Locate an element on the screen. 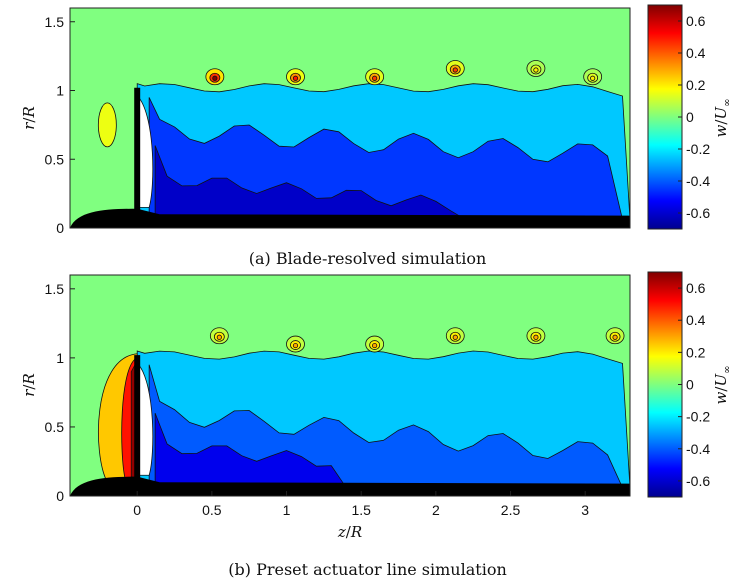 The width and height of the screenshot is (735, 587). colorbar-label-a: w/U∞ is located at coordinates (722, 118).